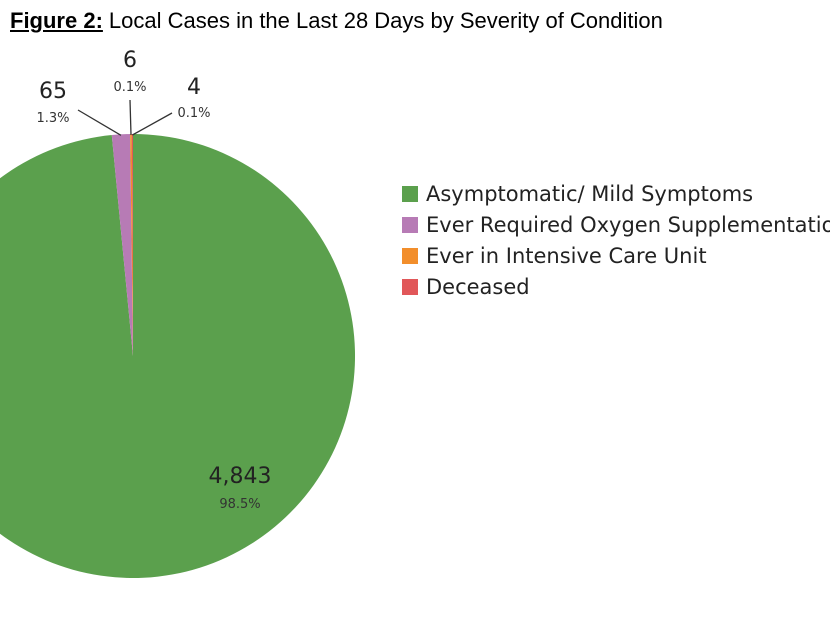 This screenshot has width=830, height=622. What do you see at coordinates (52, 118) in the screenshot?
I see `slice-label-percent-1: 1.3%` at bounding box center [52, 118].